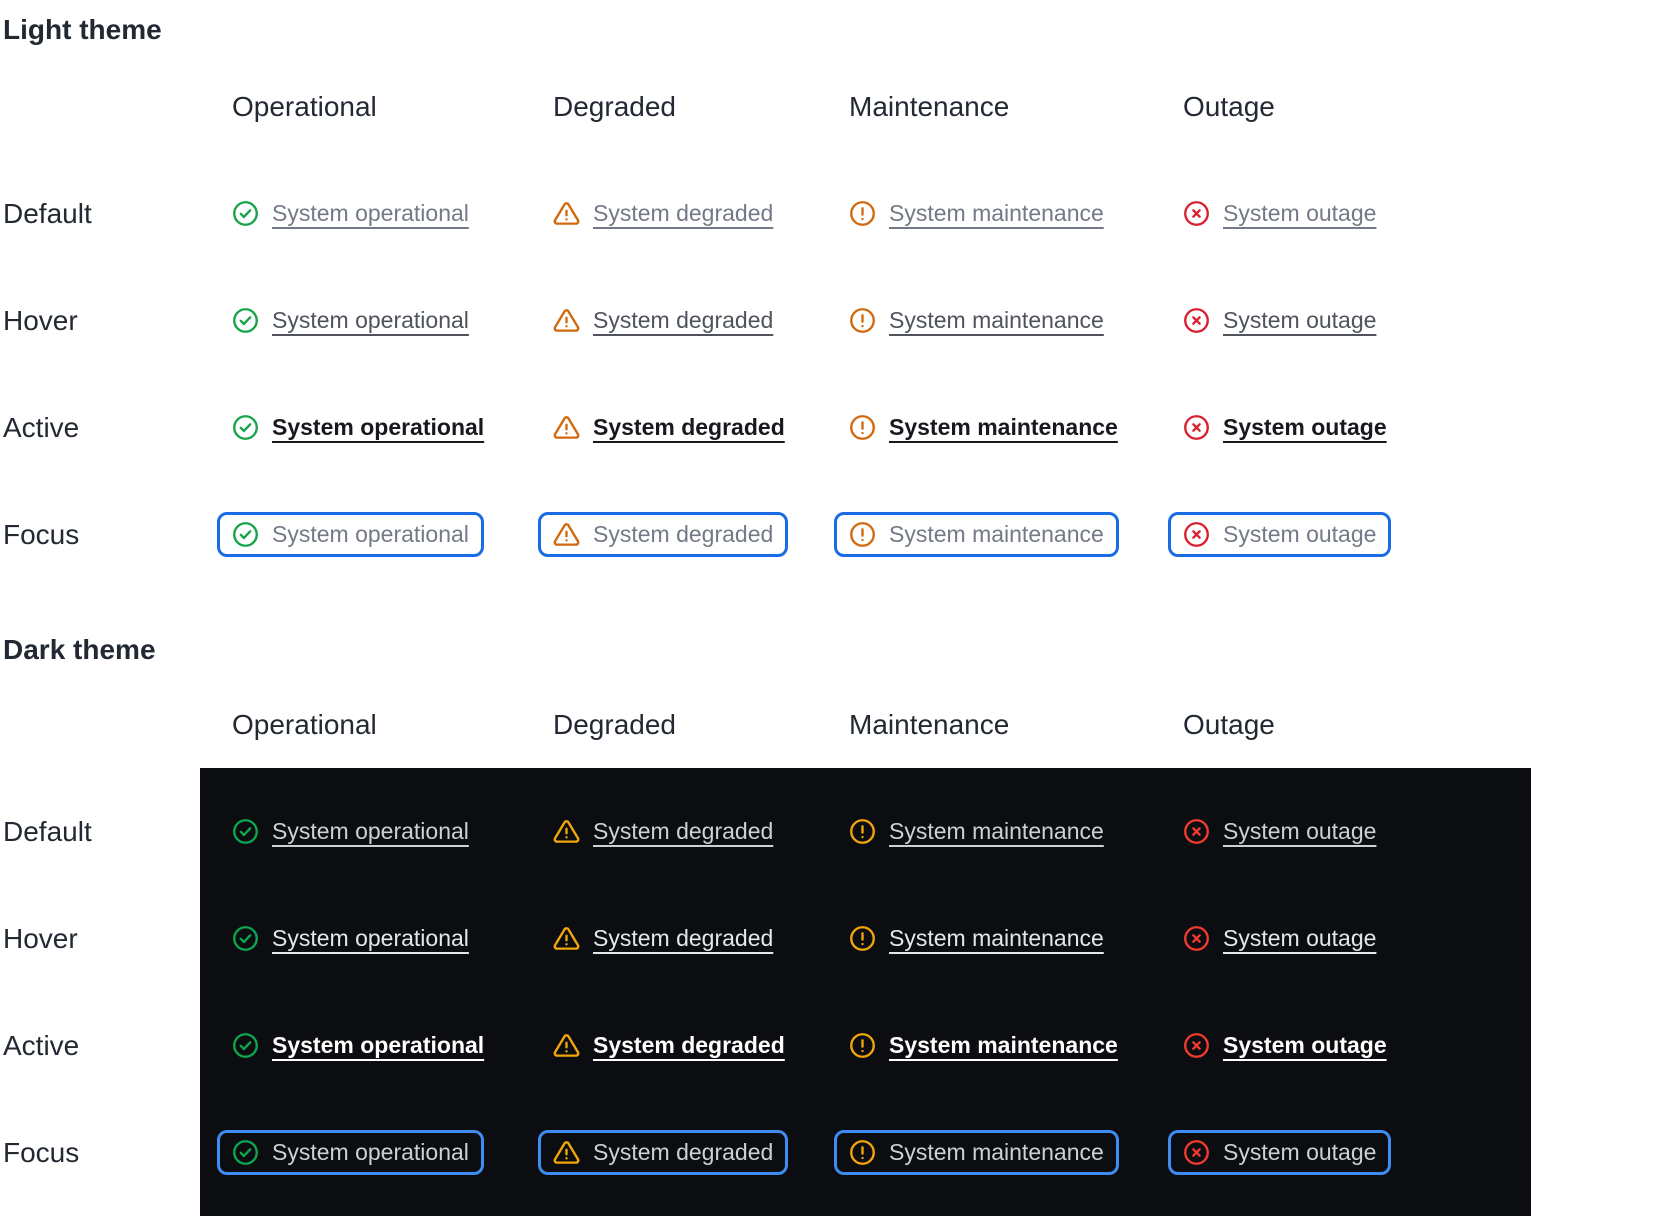  I want to click on light-theme-heading: Light theme, so click(82, 29).